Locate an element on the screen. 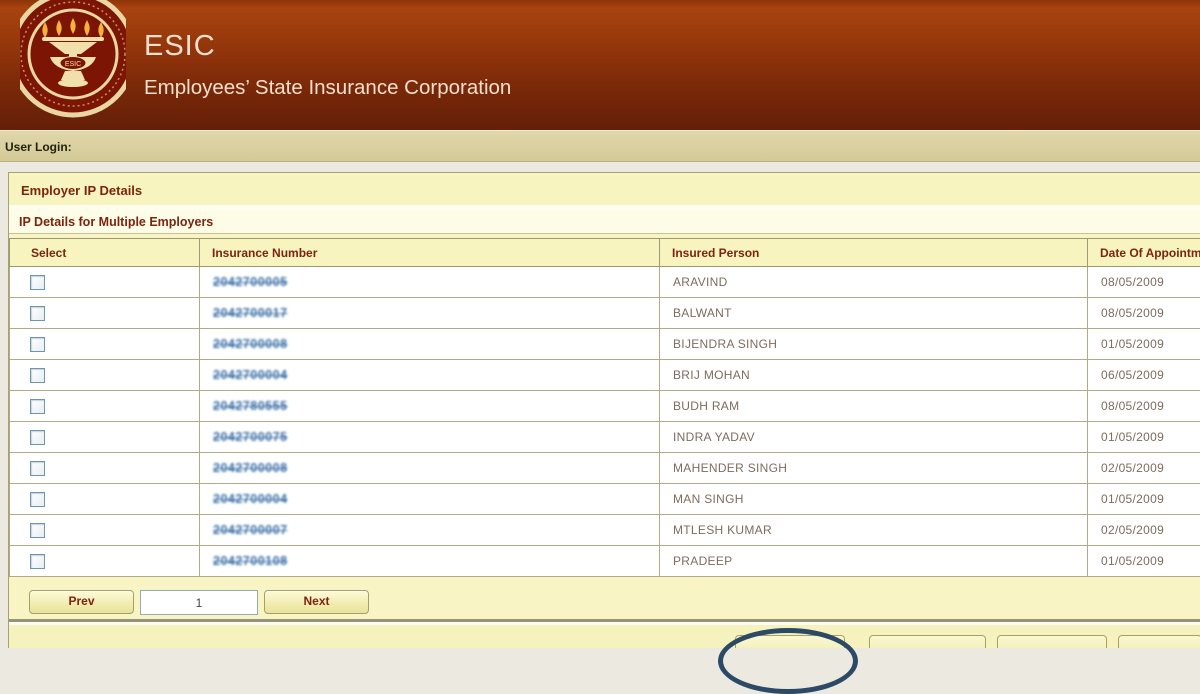 The height and width of the screenshot is (694, 1200). table-row: 2042700004 MAN SINGH 01/05/2009 is located at coordinates (605, 499).